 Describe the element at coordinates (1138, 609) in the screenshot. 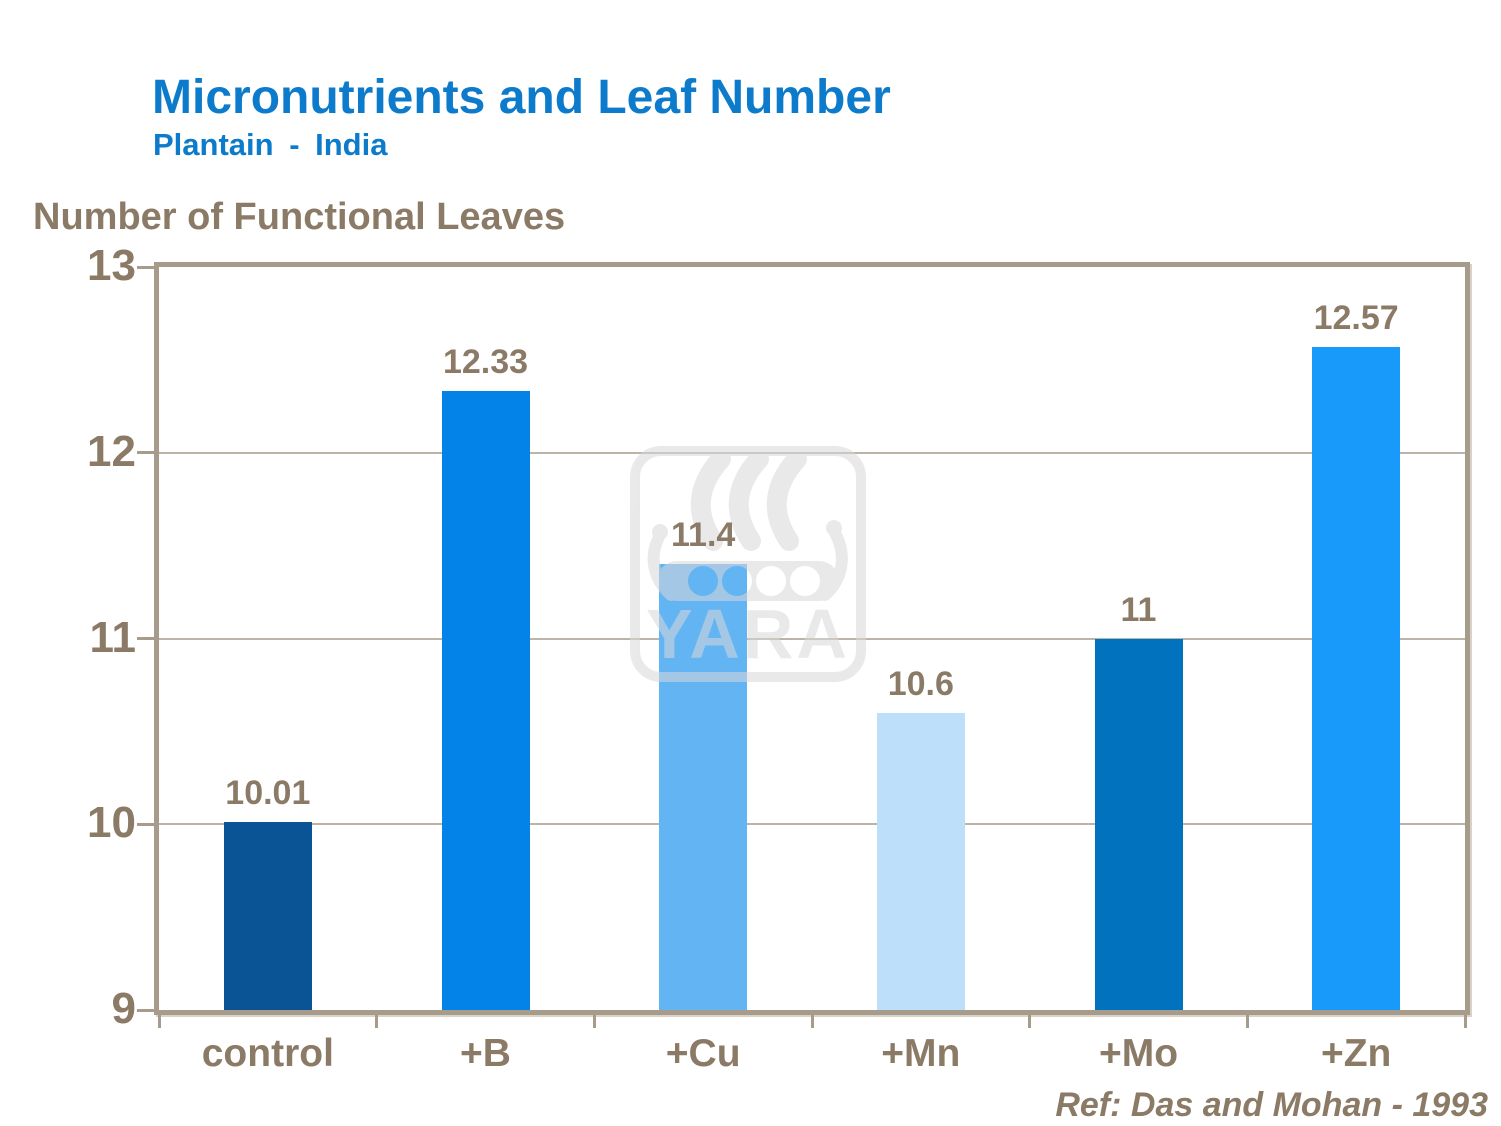

I see `bar-value-label-+Mo: 11` at that location.